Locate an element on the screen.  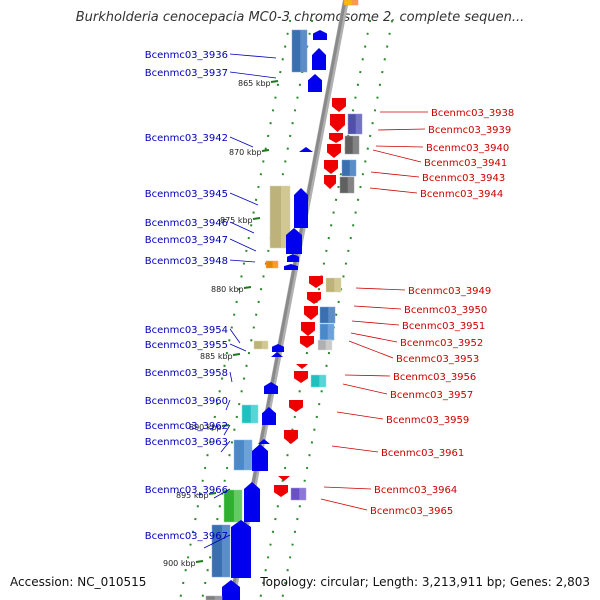
gene-label-bcenmc03_3946: Bcenmc03_3946 is located at coordinates (186, 223).